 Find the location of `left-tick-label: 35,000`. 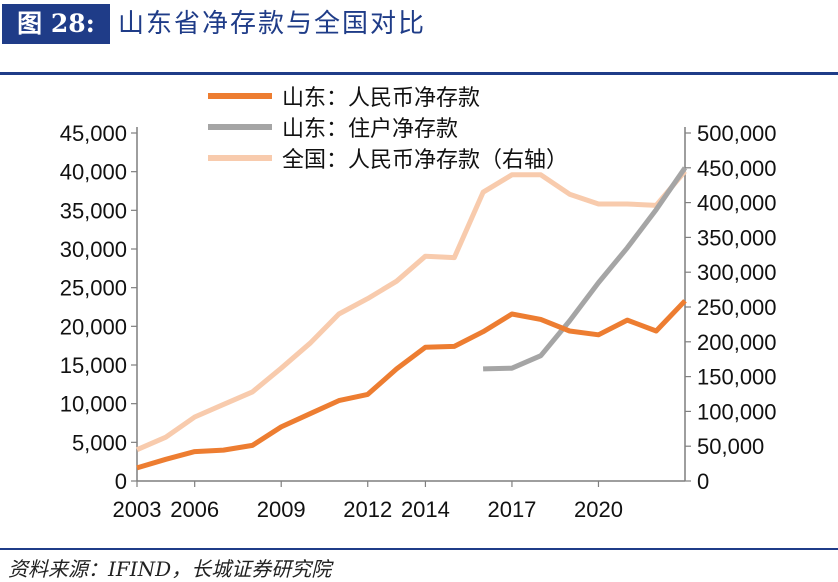

left-tick-label: 35,000 is located at coordinates (93, 210).